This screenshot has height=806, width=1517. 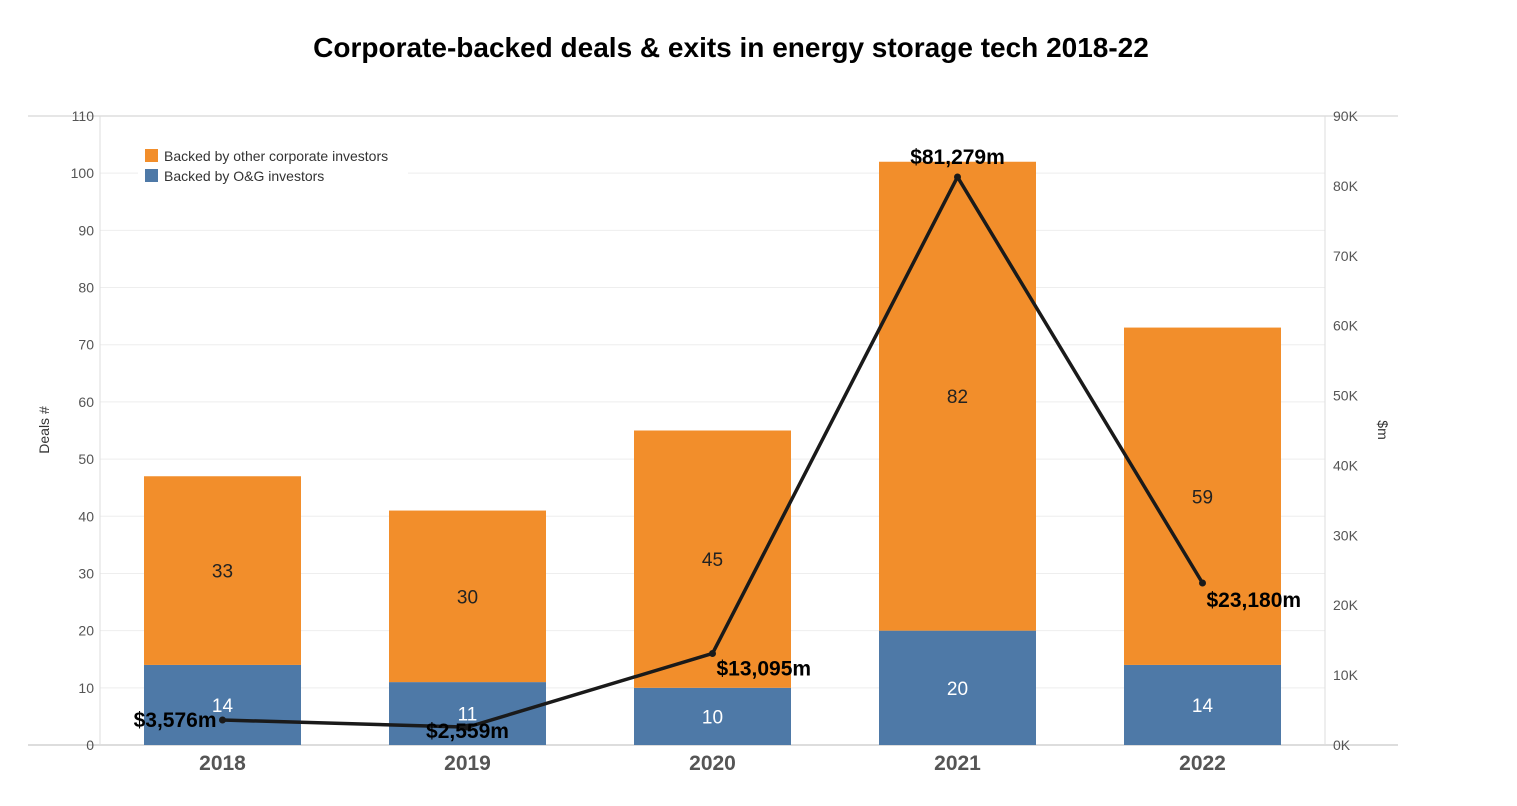 What do you see at coordinates (1346, 605) in the screenshot?
I see `y-right-tick-label-20K: 20K` at bounding box center [1346, 605].